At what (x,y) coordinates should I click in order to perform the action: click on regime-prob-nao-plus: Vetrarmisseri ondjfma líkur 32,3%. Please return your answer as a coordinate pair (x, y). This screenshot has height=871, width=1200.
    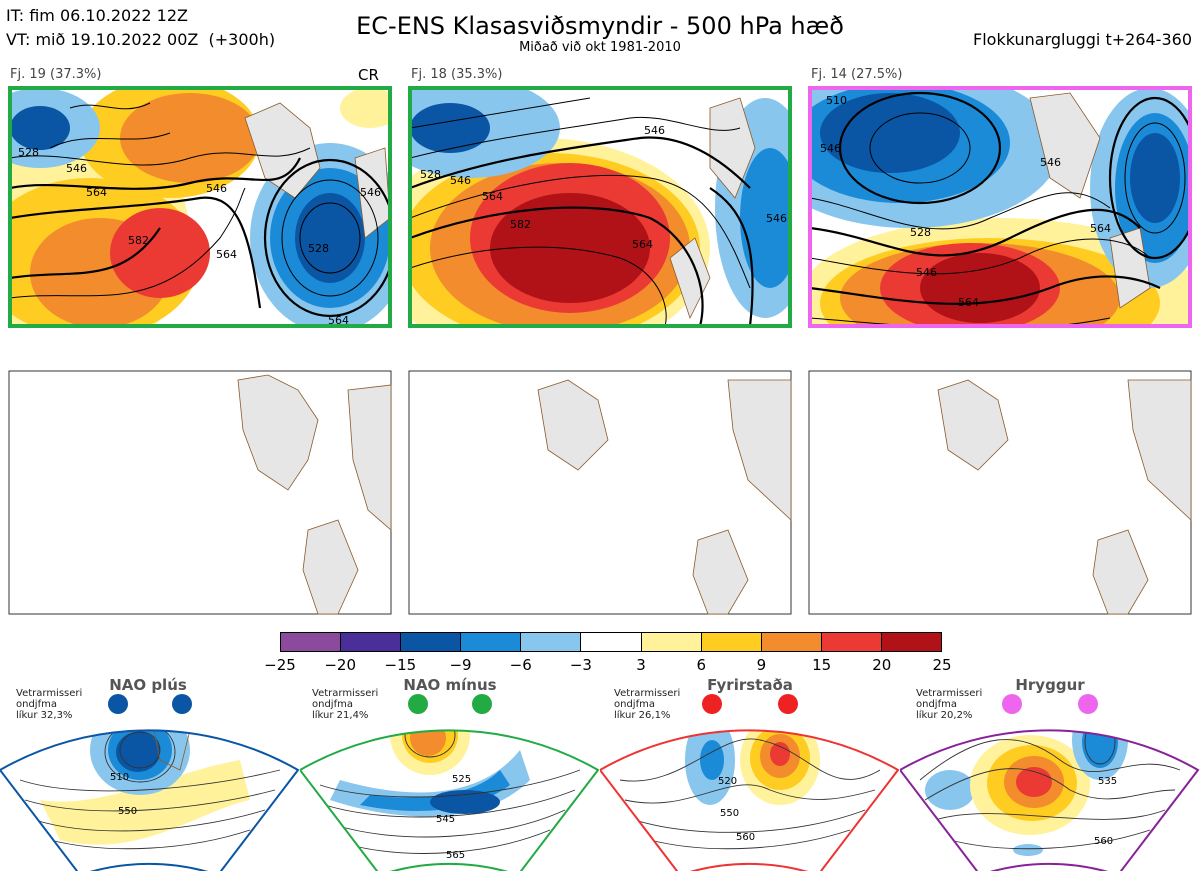
    Looking at the image, I should click on (49, 704).